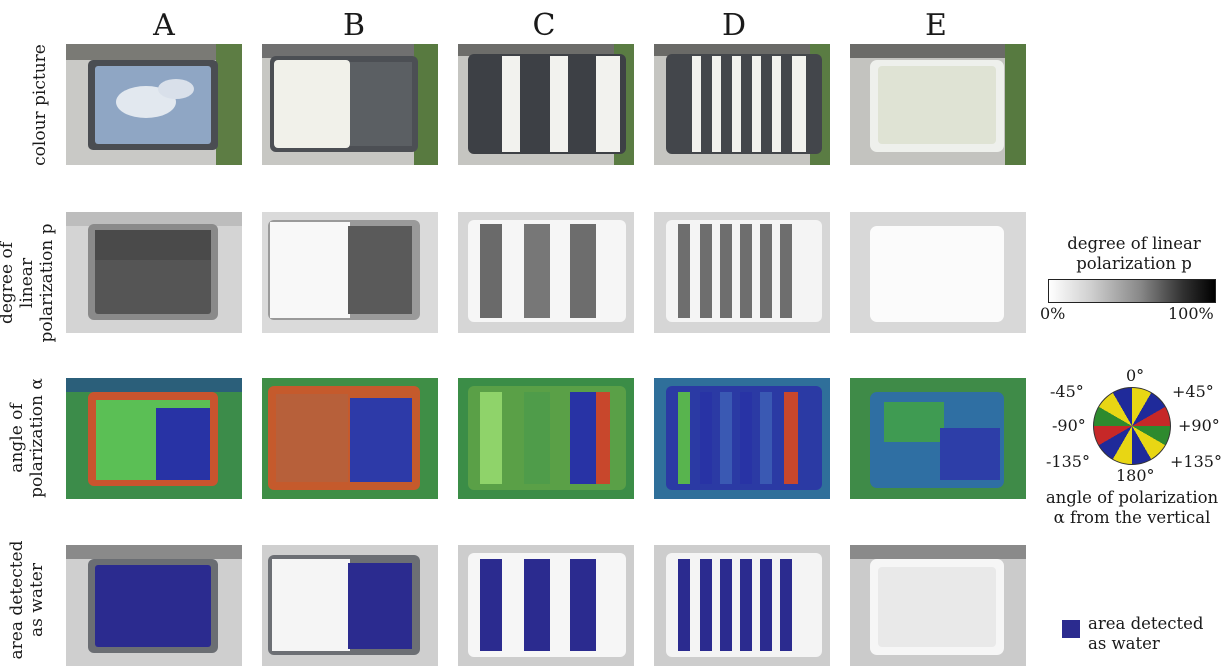 The image size is (1224, 668). I want to click on row-label-line1: degree of linear, so click(18, 283).